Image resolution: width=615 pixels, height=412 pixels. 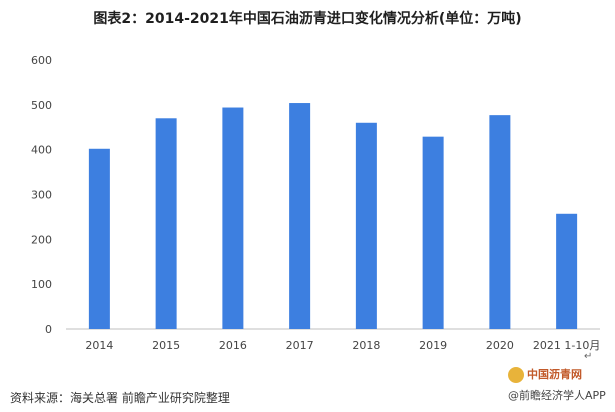 What do you see at coordinates (366, 345) in the screenshot?
I see `x-tick-label: 2018` at bounding box center [366, 345].